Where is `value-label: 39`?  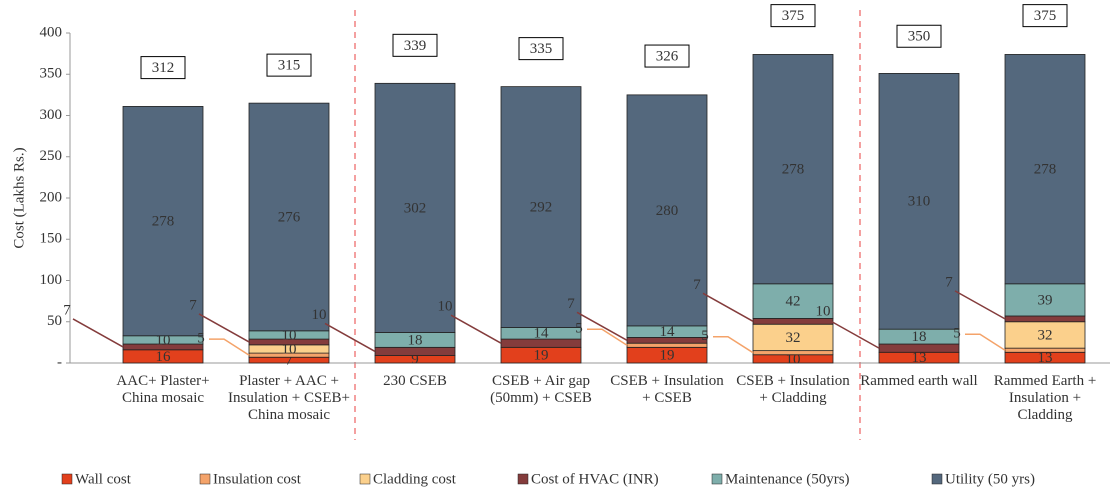 value-label: 39 is located at coordinates (1045, 300).